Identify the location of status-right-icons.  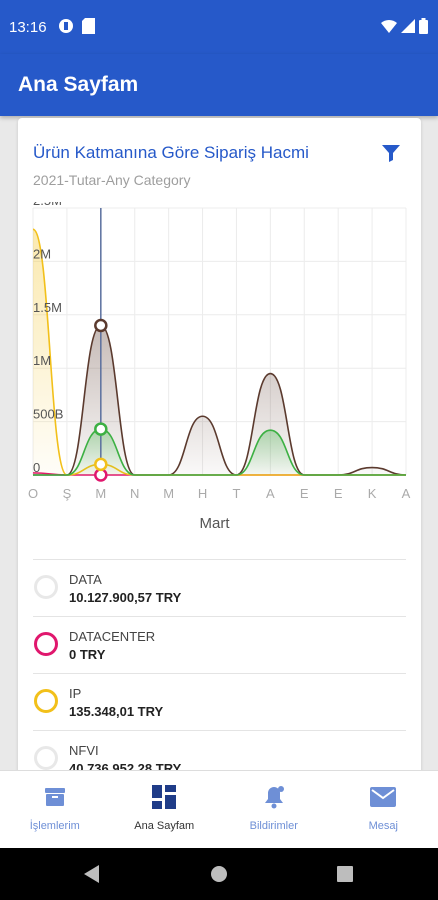
(404, 26).